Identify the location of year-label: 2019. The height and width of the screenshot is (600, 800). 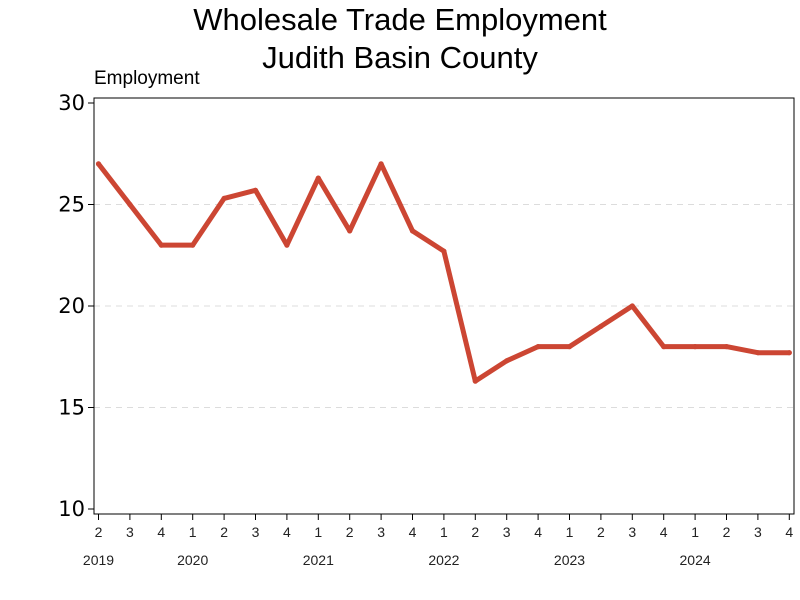
(98, 560).